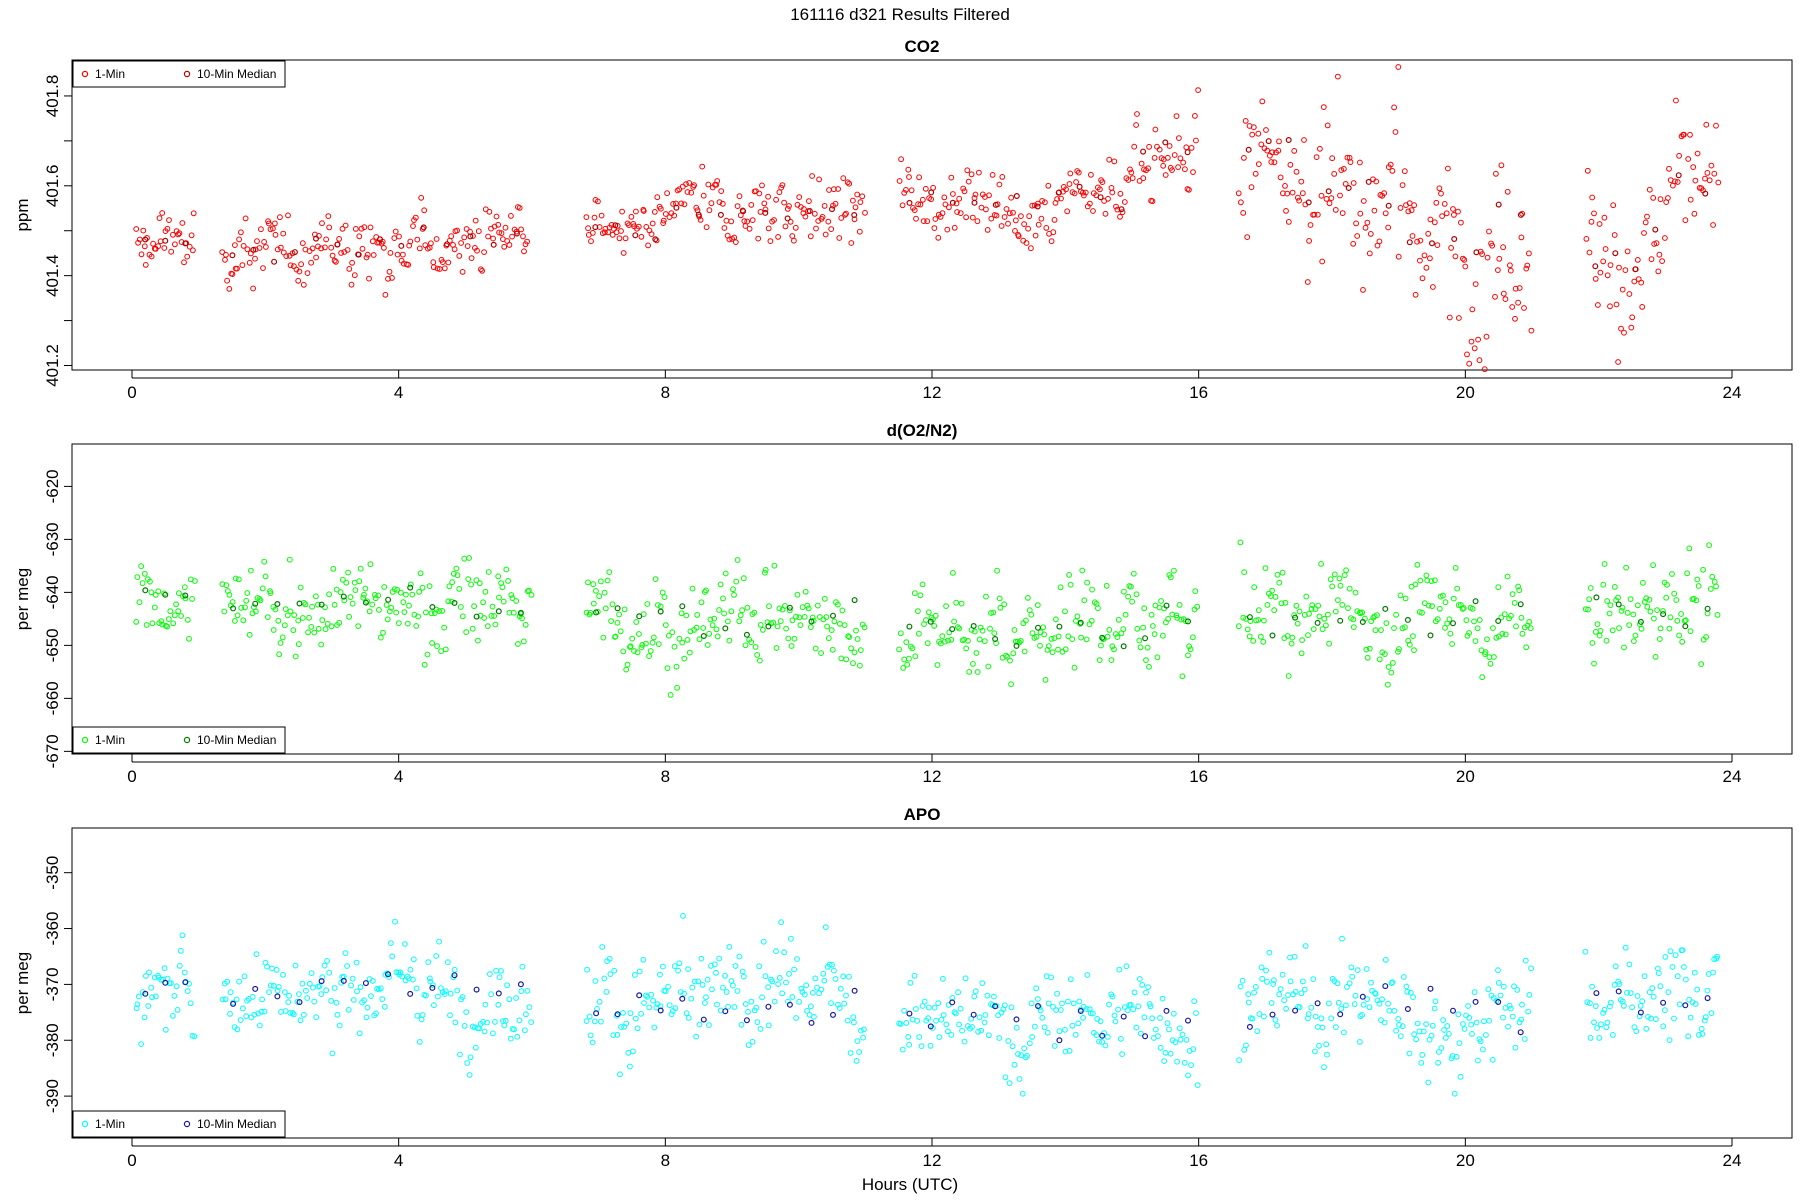 This screenshot has width=1800, height=1200. Describe the element at coordinates (131, 1160) in the screenshot. I see `x-tick-label: 0` at that location.